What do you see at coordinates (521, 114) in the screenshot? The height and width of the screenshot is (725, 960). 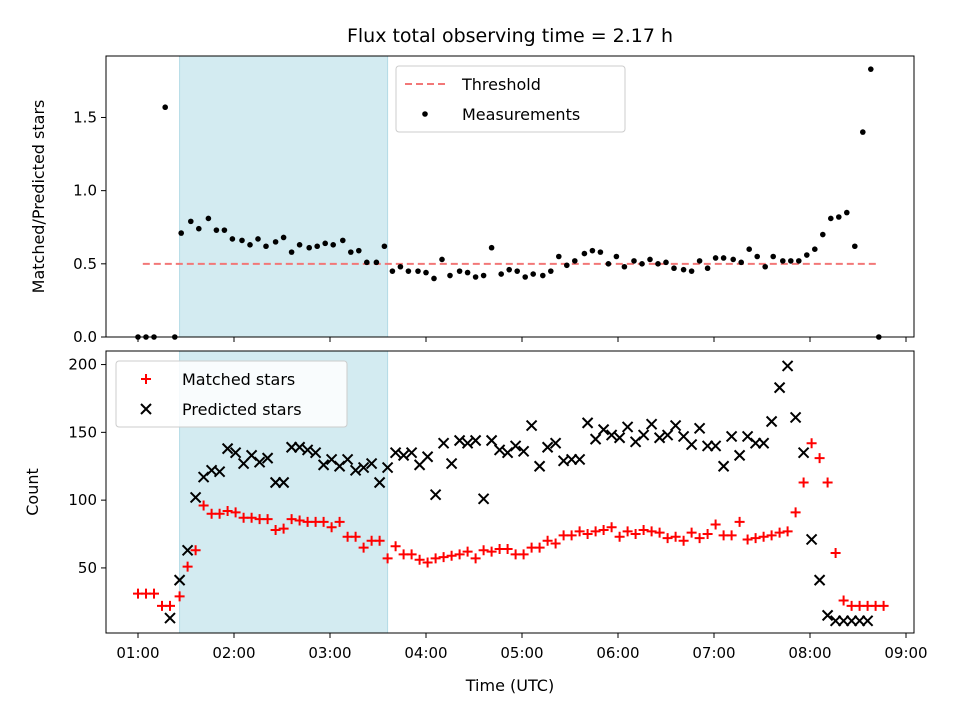 I see `legend-measurements-label: Measurements` at bounding box center [521, 114].